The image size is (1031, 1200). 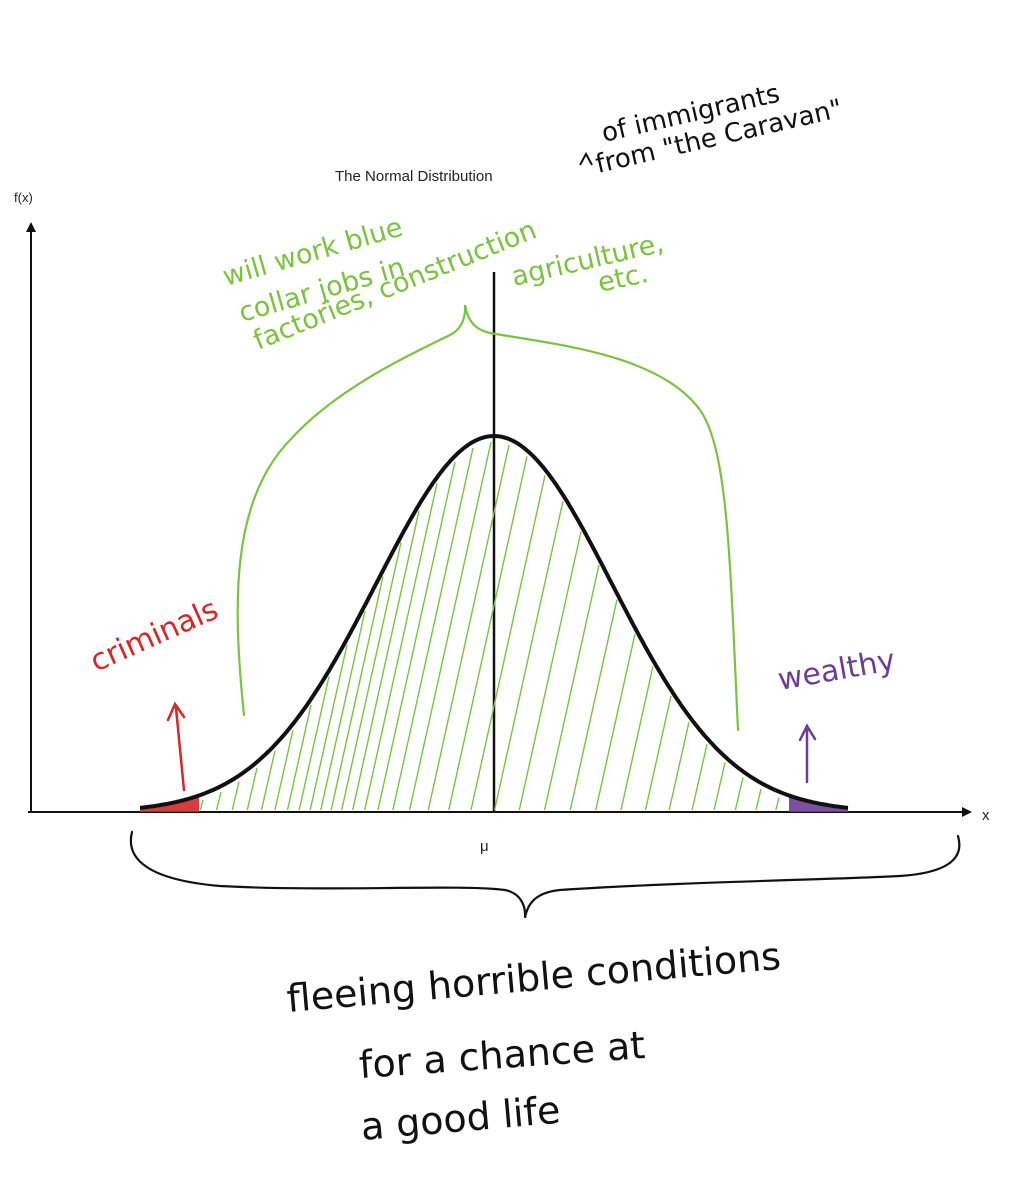 What do you see at coordinates (807, 753) in the screenshot?
I see `right-tail-arrow` at bounding box center [807, 753].